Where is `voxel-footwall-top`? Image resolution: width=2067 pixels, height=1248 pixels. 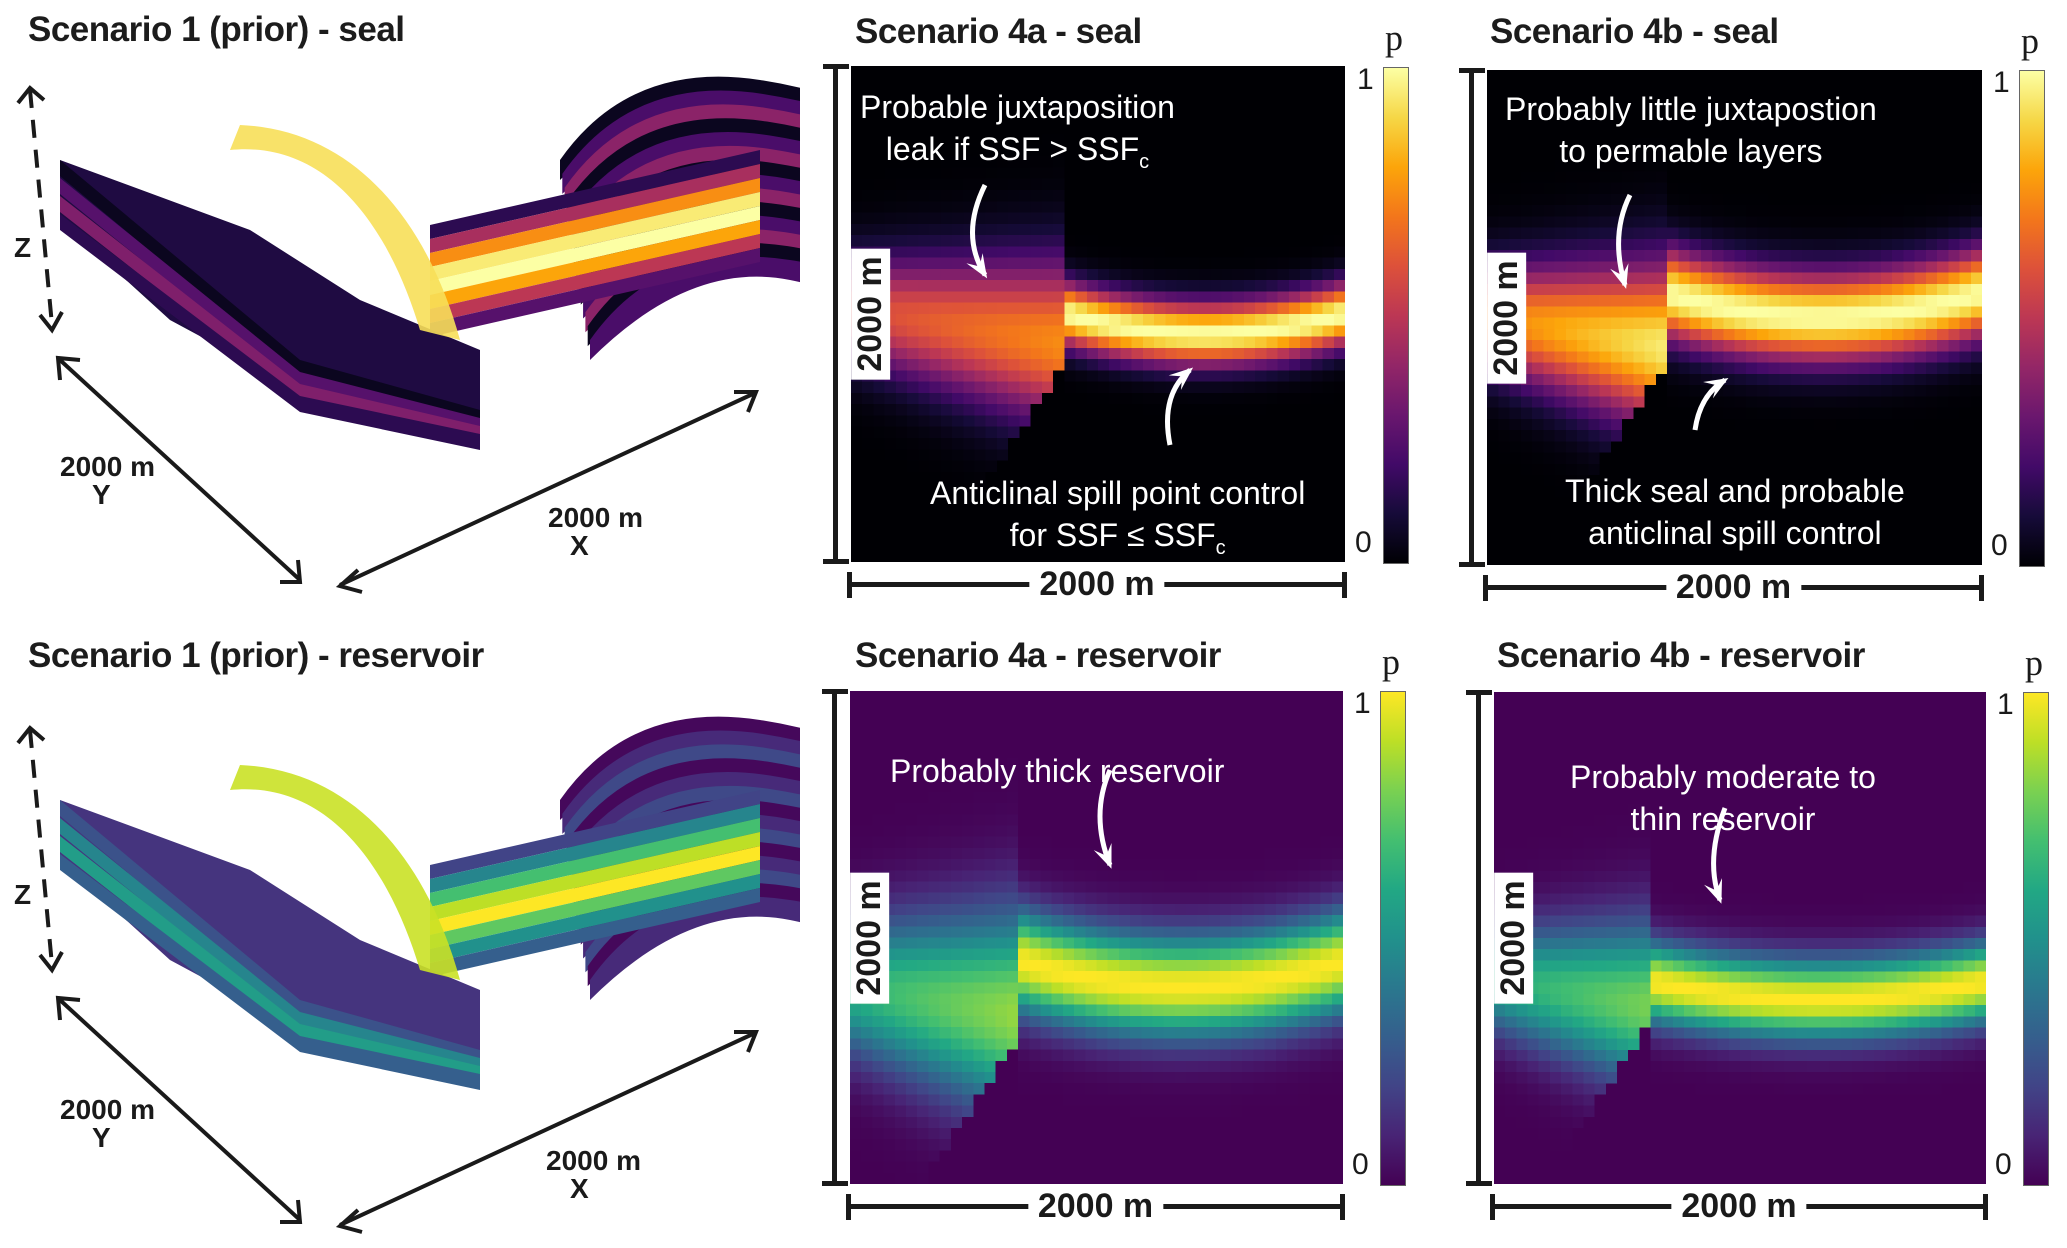
voxel-footwall-top is located at coordinates (270, 935).